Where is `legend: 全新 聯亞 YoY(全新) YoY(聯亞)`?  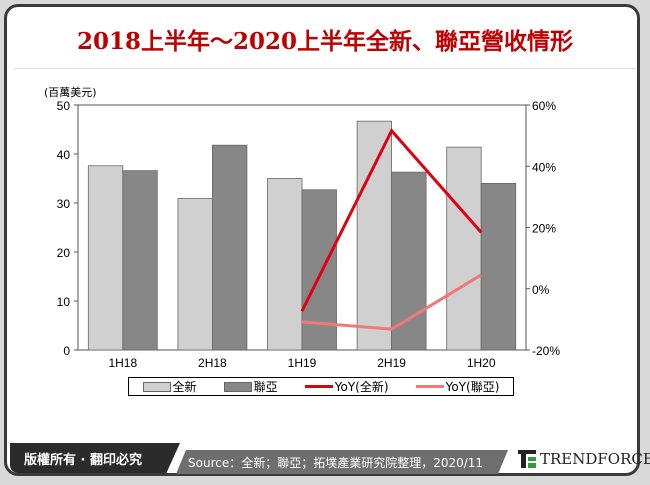
legend: 全新 聯亞 YoY(全新) YoY(聯亞) is located at coordinates (321, 386).